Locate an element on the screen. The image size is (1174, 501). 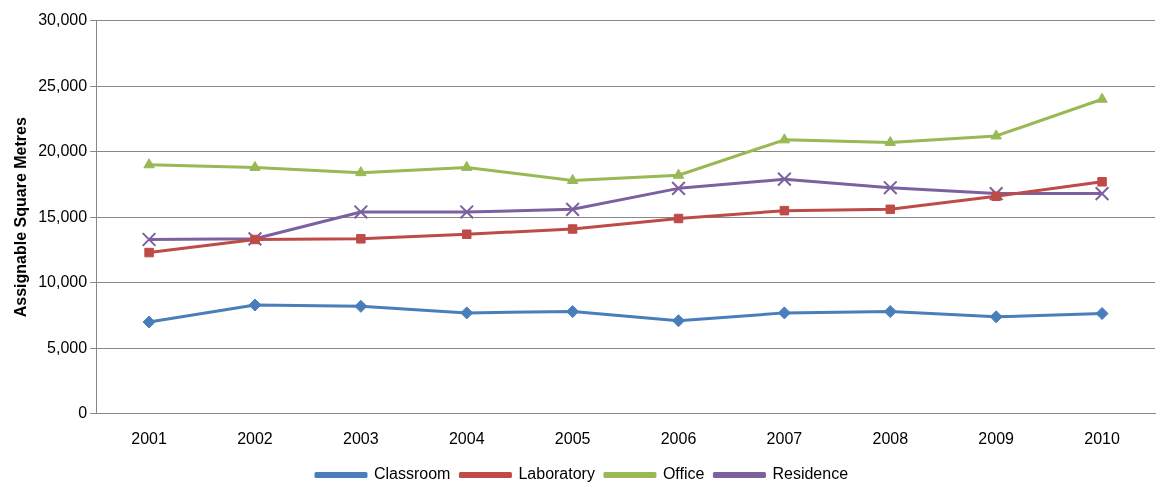
x-tick-label: 2008 is located at coordinates (890, 438).